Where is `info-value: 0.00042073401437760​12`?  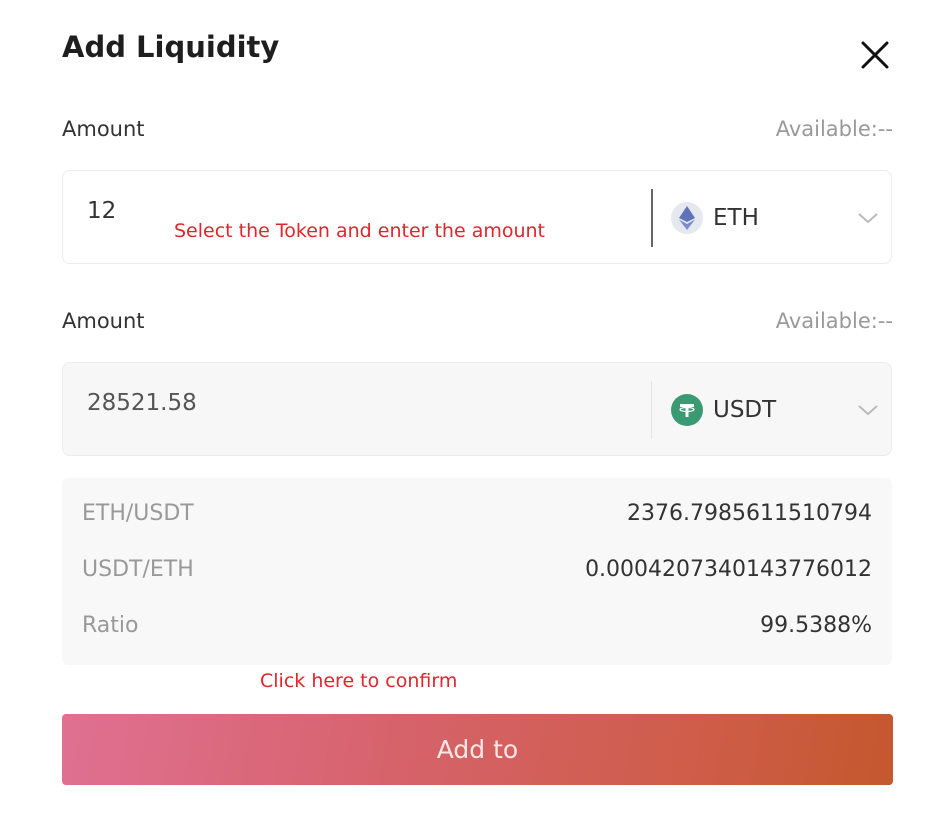
info-value: 0.00042073401437760​12 is located at coordinates (728, 569).